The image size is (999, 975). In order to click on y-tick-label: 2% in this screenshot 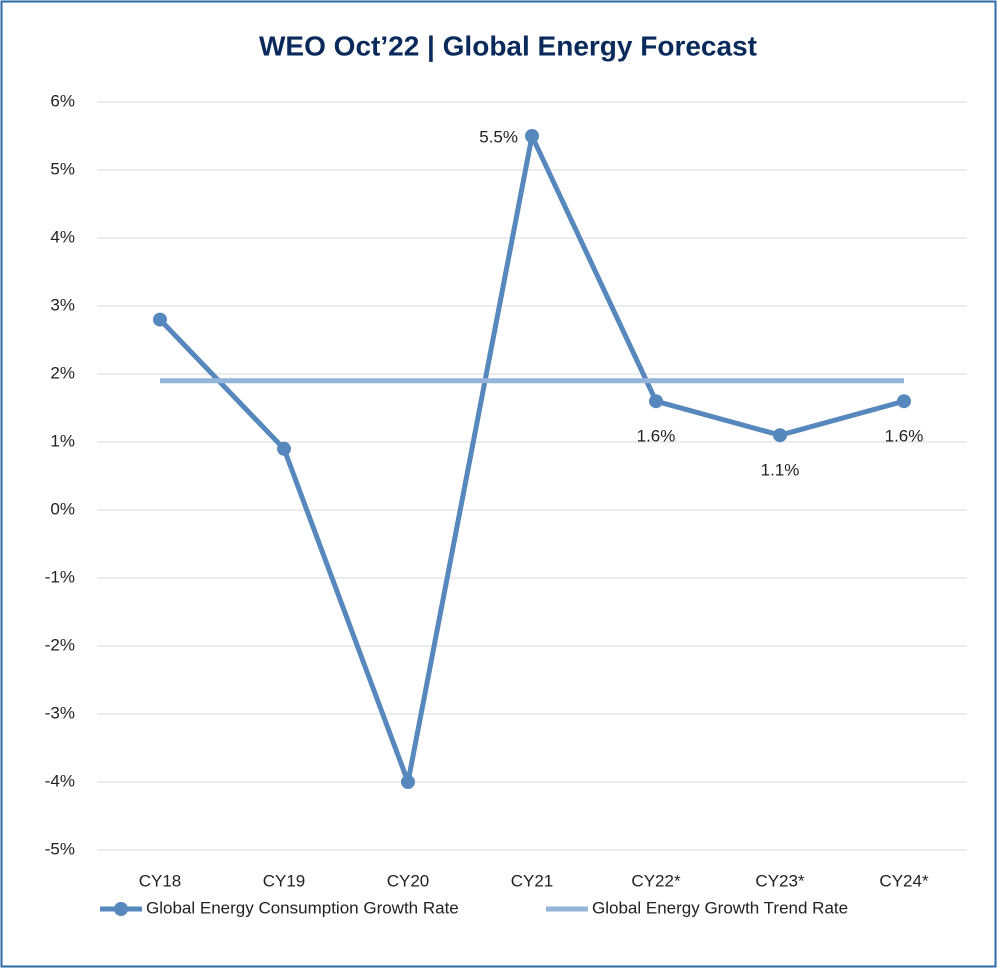, I will do `click(62, 372)`.